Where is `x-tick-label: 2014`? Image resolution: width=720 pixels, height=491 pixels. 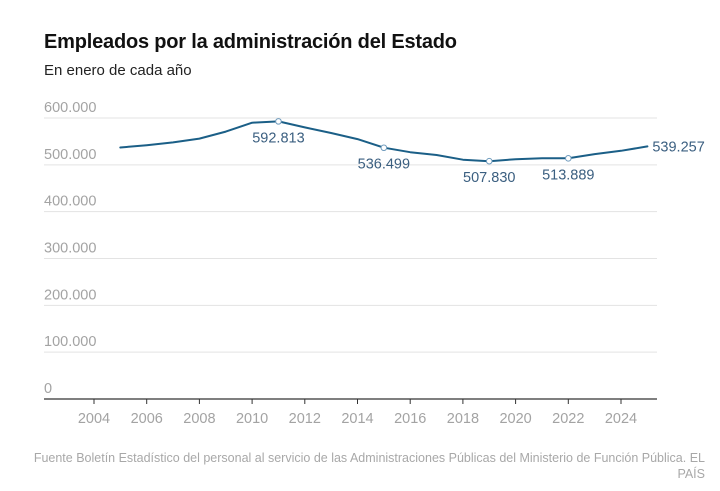
x-tick-label: 2014 is located at coordinates (357, 419).